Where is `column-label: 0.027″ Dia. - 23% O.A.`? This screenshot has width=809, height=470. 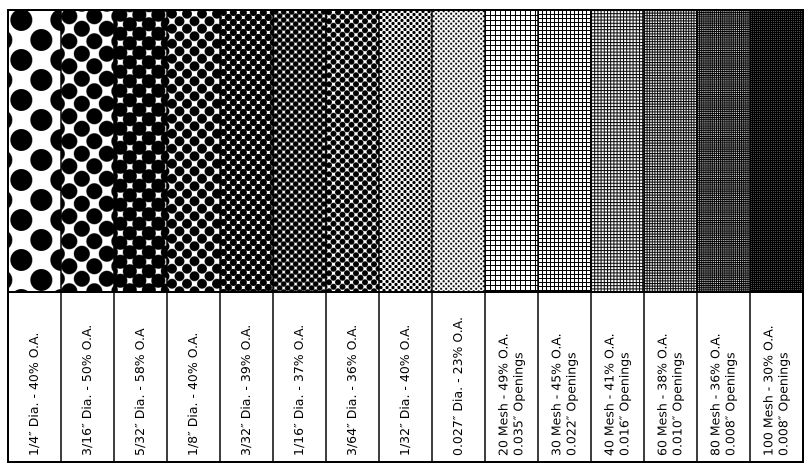 column-label: 0.027″ Dia. - 23% O.A. is located at coordinates (457, 386).